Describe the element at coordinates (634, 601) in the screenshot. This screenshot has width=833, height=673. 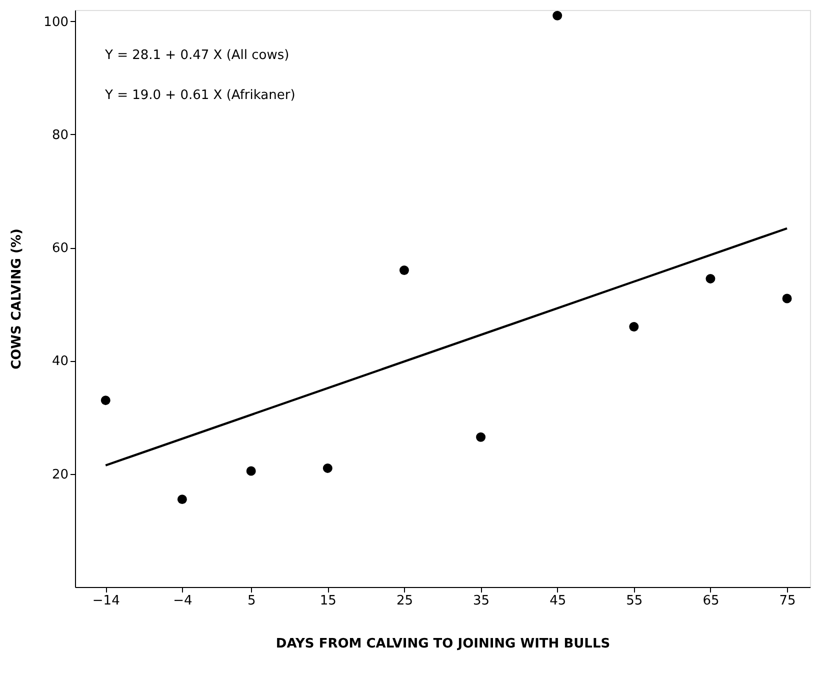
I see `x-tick-label: 55` at that location.